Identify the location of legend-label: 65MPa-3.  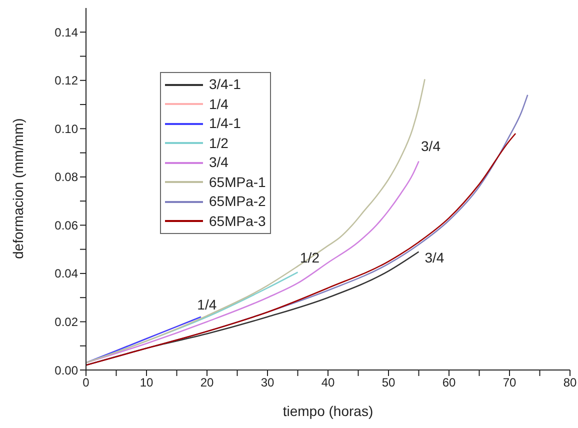
(237, 221).